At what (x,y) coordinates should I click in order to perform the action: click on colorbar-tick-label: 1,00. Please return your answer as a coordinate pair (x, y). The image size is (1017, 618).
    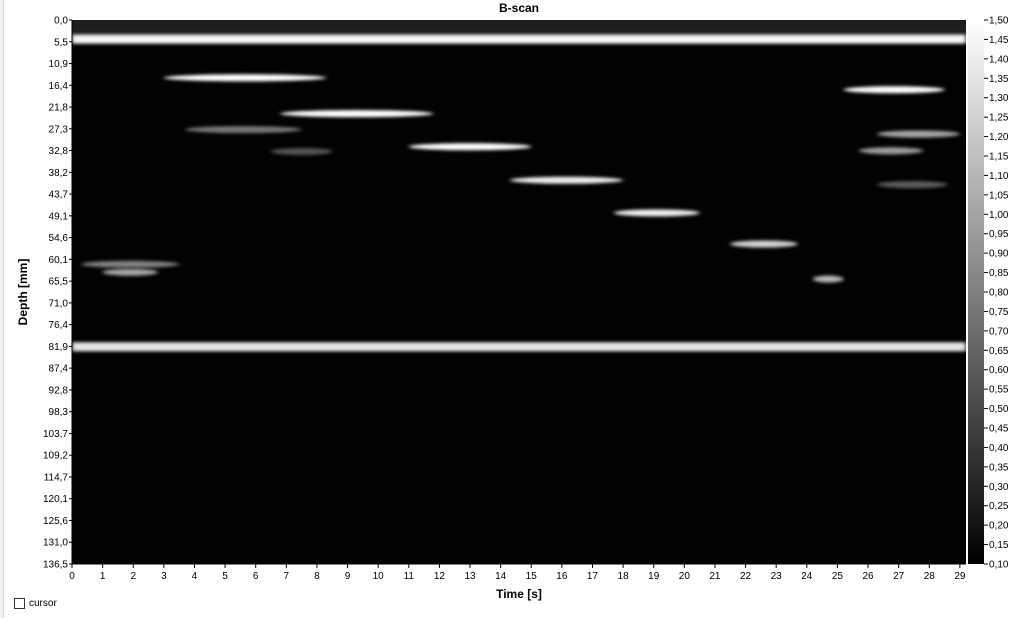
    Looking at the image, I should click on (999, 215).